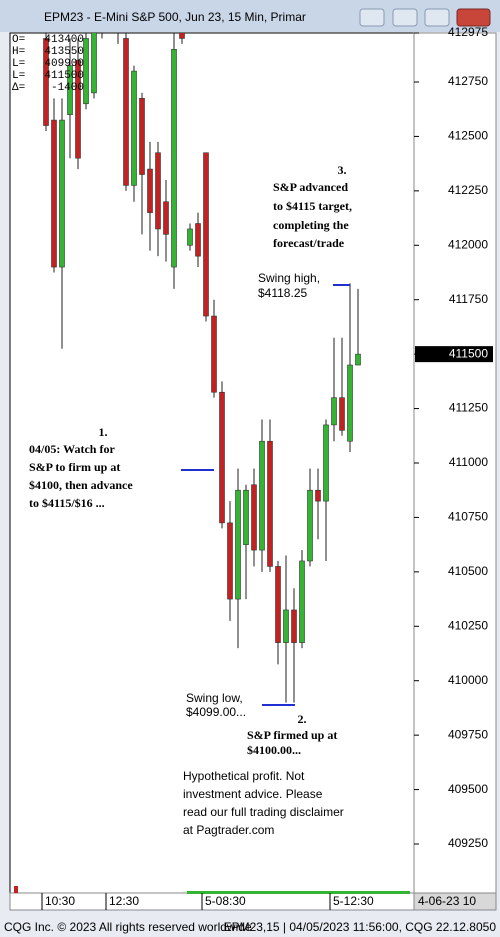 The image size is (500, 937). What do you see at coordinates (74, 467) in the screenshot?
I see `annotation: S&P to firm up at` at bounding box center [74, 467].